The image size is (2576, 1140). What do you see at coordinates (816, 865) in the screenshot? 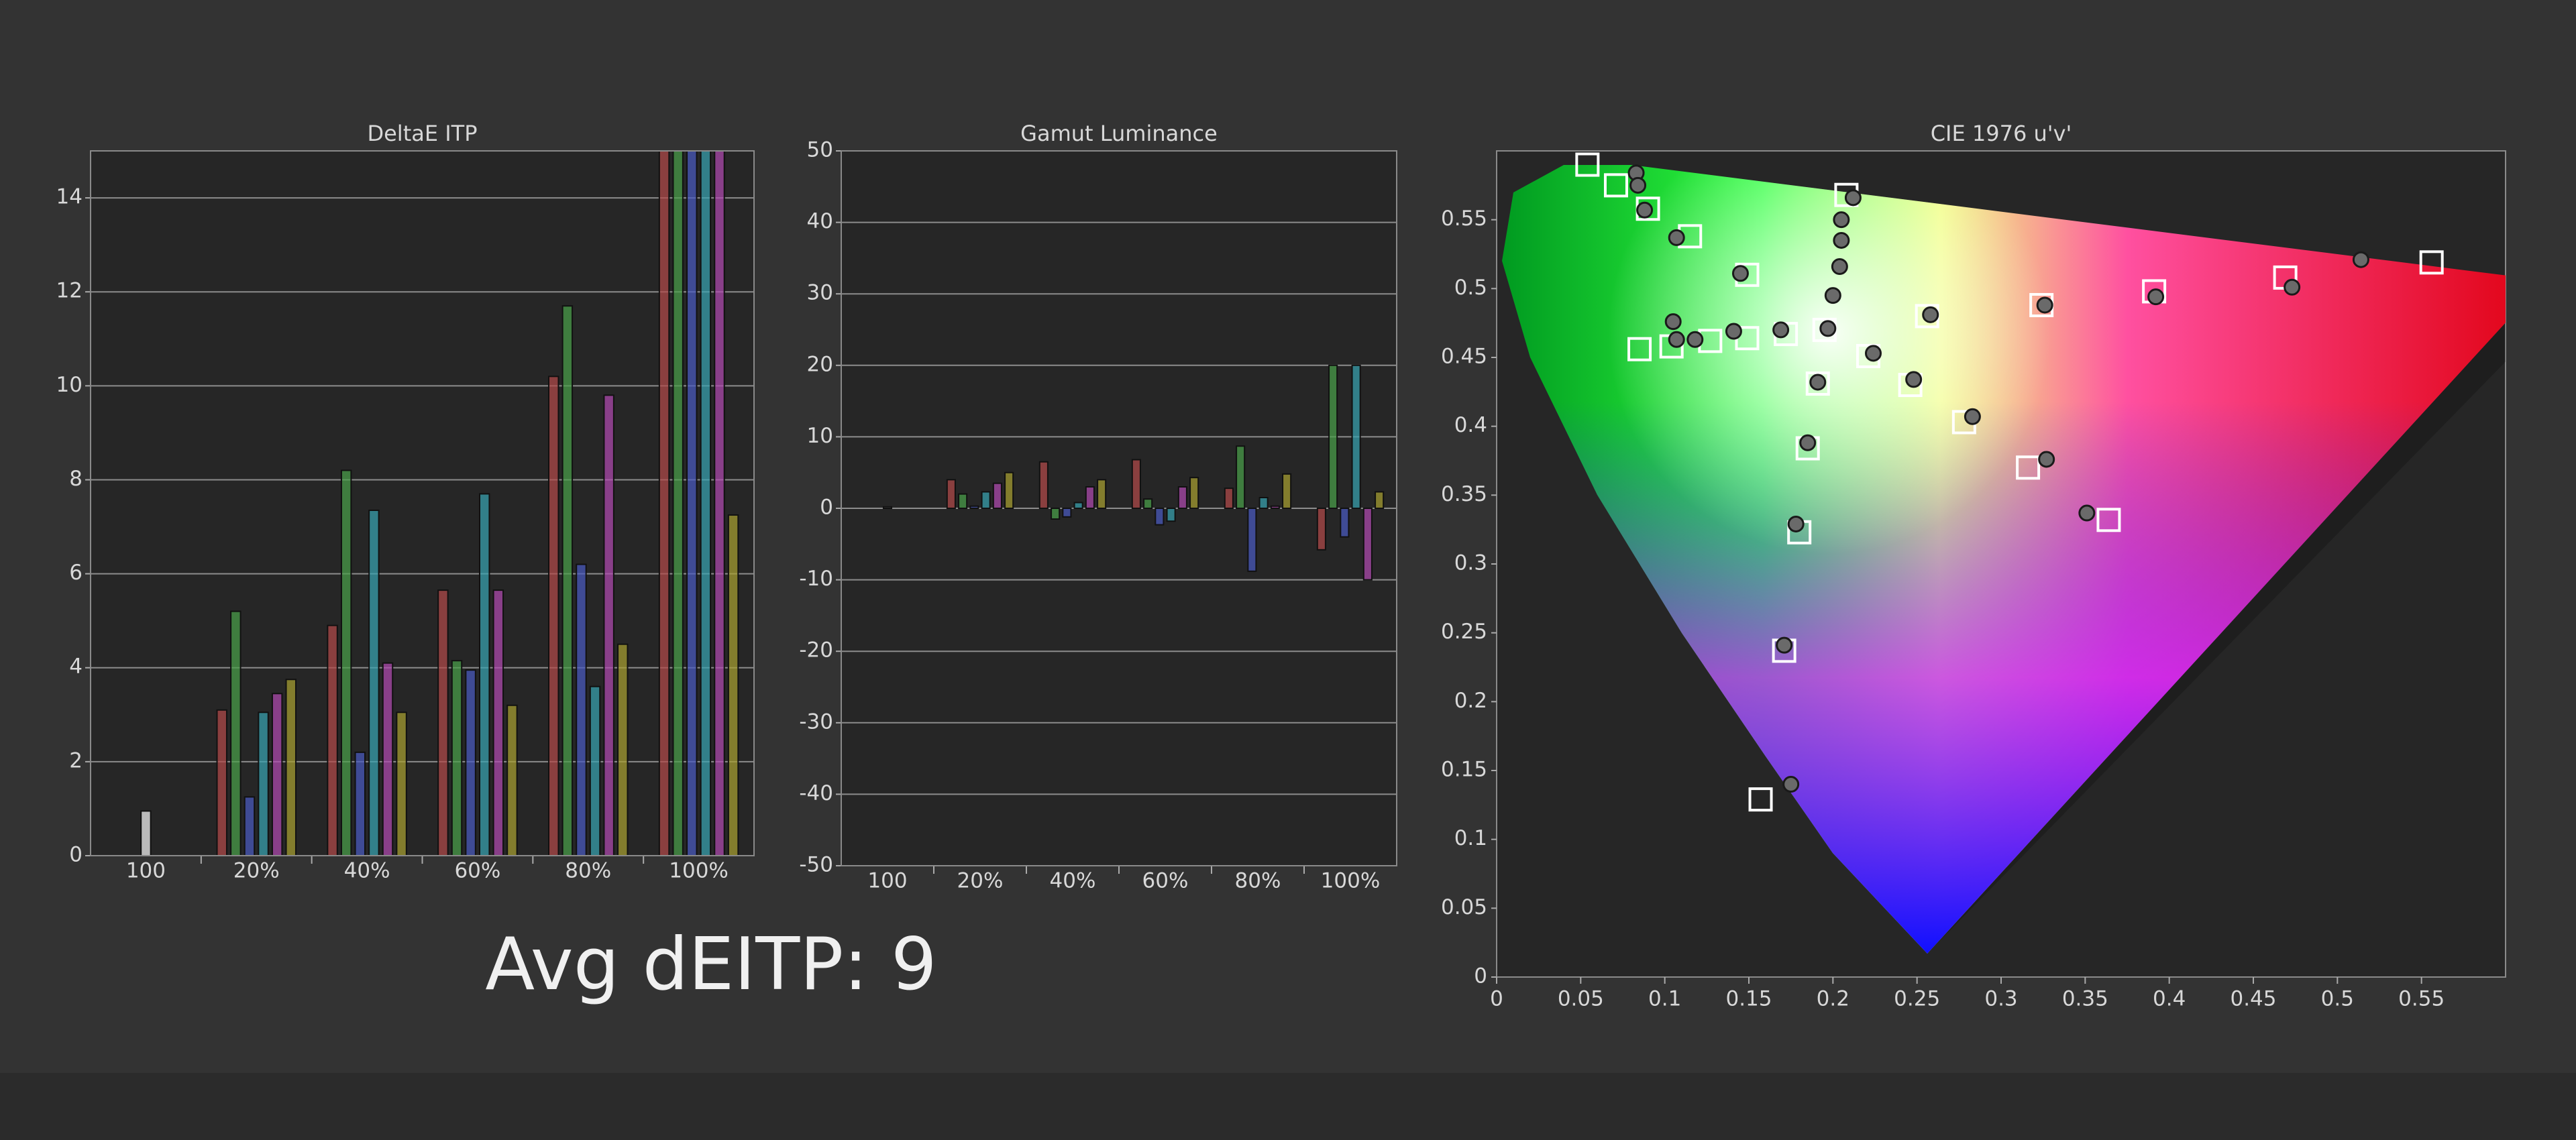
I see `y-tick-label: -50` at bounding box center [816, 865].